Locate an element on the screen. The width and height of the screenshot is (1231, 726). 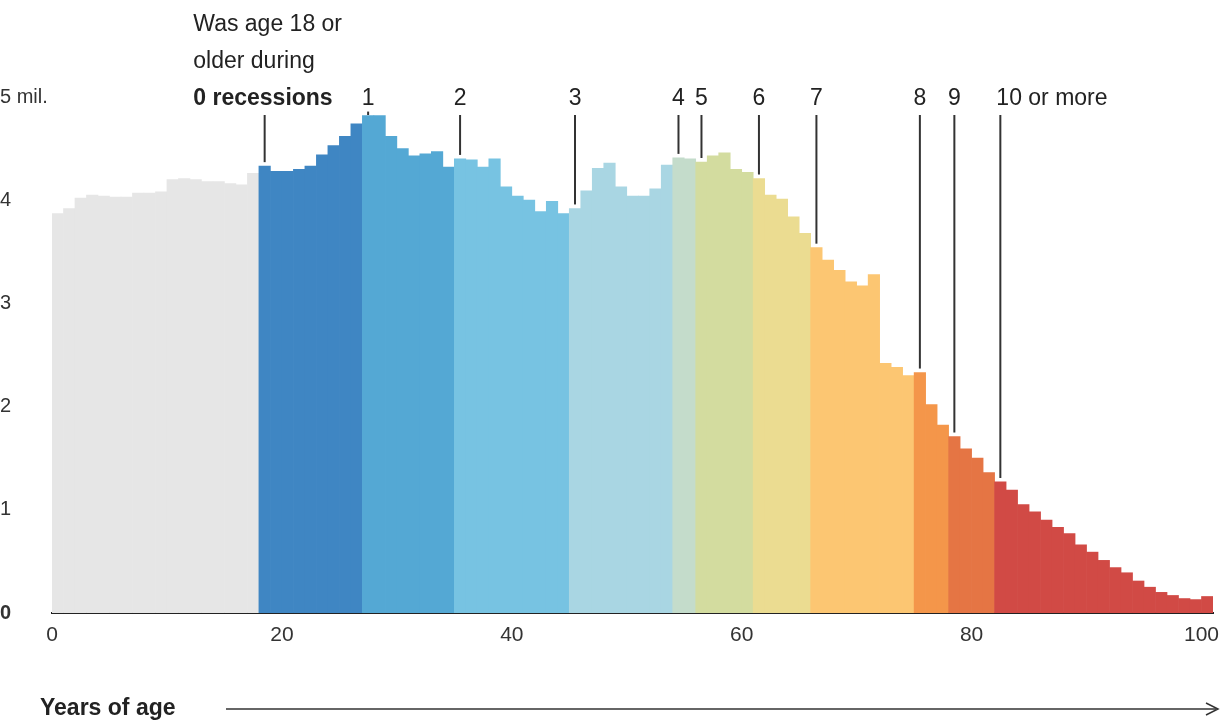
x-tick-label: 100 is located at coordinates (1201, 634).